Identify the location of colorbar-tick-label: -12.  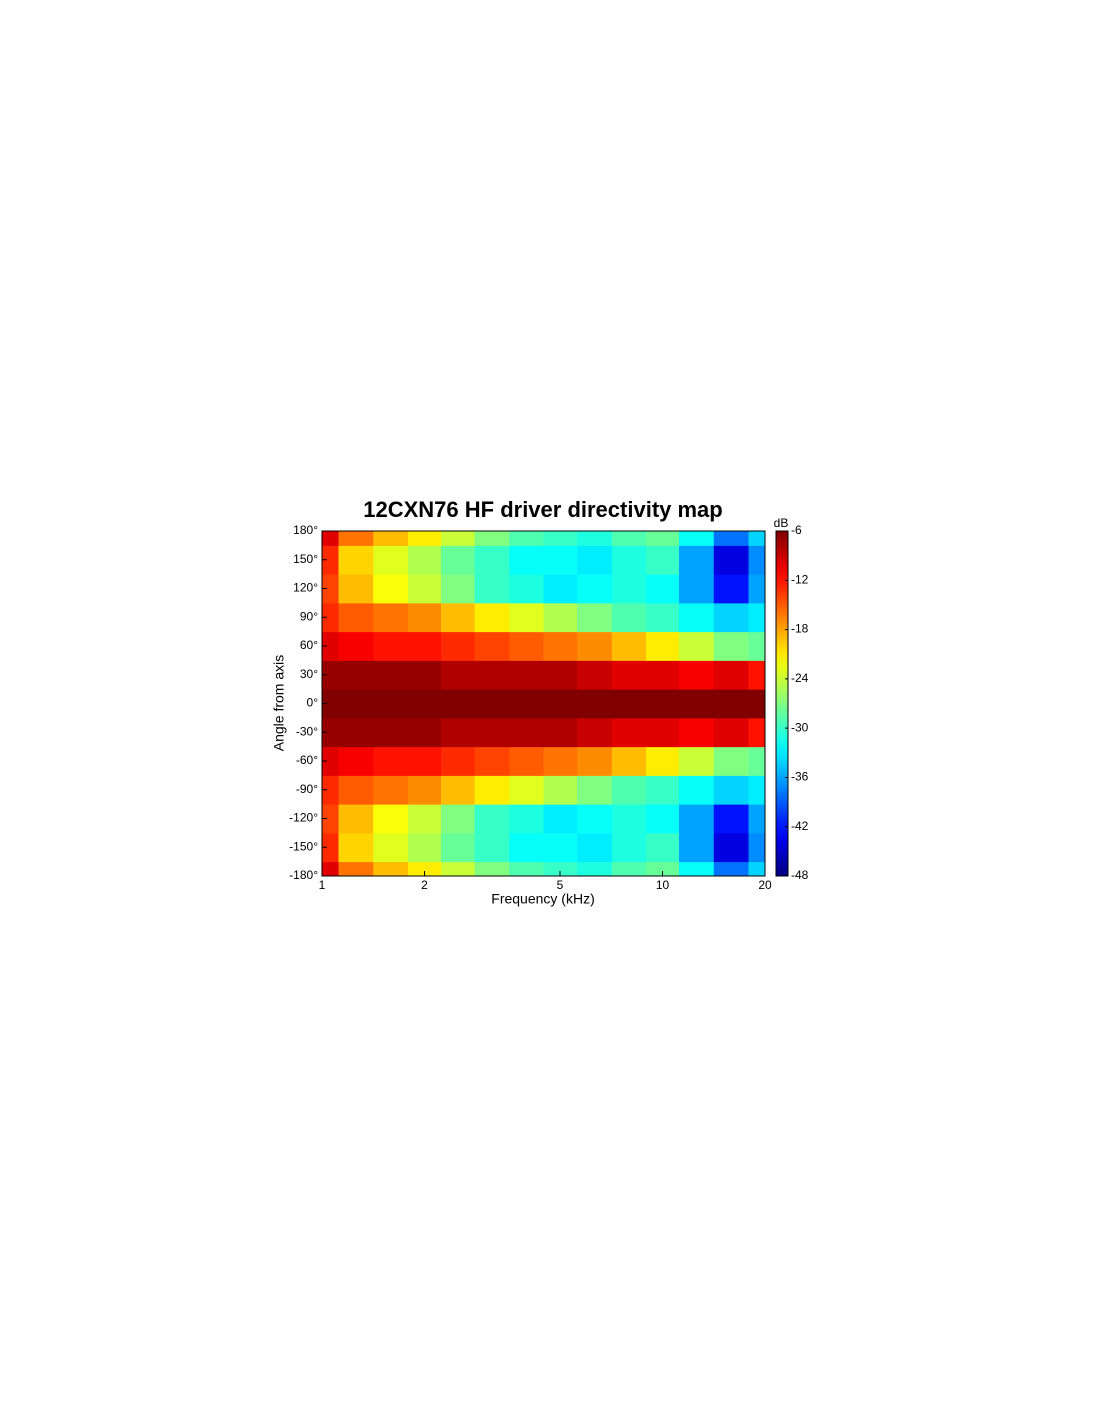
(800, 579).